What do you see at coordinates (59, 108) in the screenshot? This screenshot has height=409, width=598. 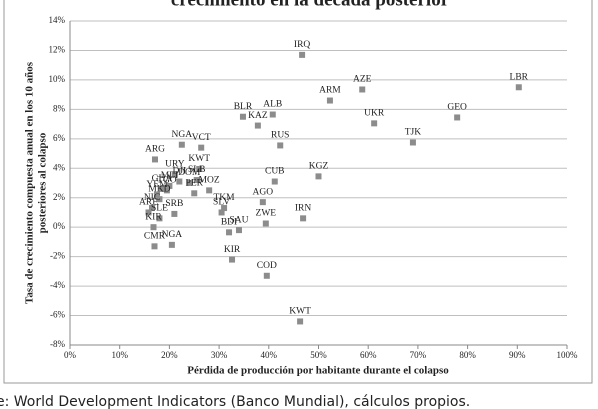 I see `y-tick-label: 8%` at bounding box center [59, 108].